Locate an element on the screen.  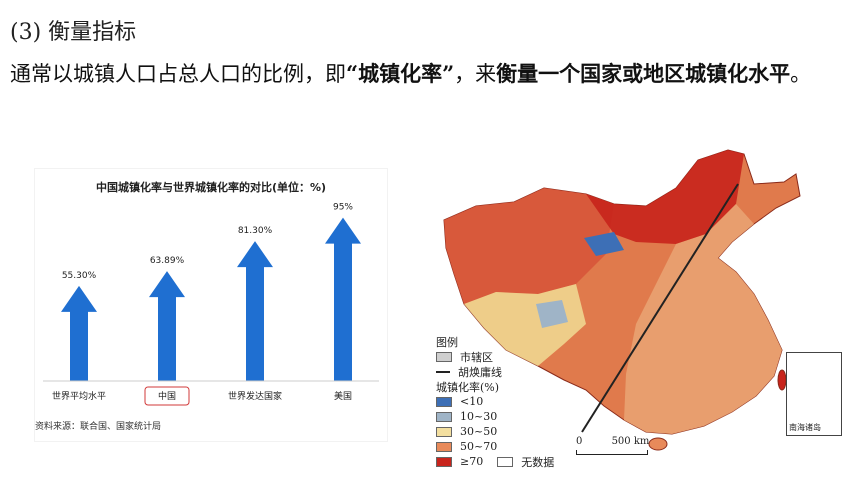
legend-label-4: ≥70 is located at coordinates (472, 461).